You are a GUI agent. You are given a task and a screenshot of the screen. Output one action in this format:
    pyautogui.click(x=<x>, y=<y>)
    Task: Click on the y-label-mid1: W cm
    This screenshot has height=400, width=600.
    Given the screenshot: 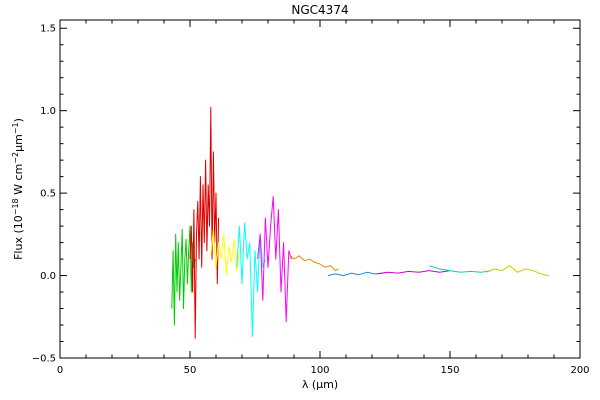 What is the action you would take?
    pyautogui.click(x=18, y=181)
    